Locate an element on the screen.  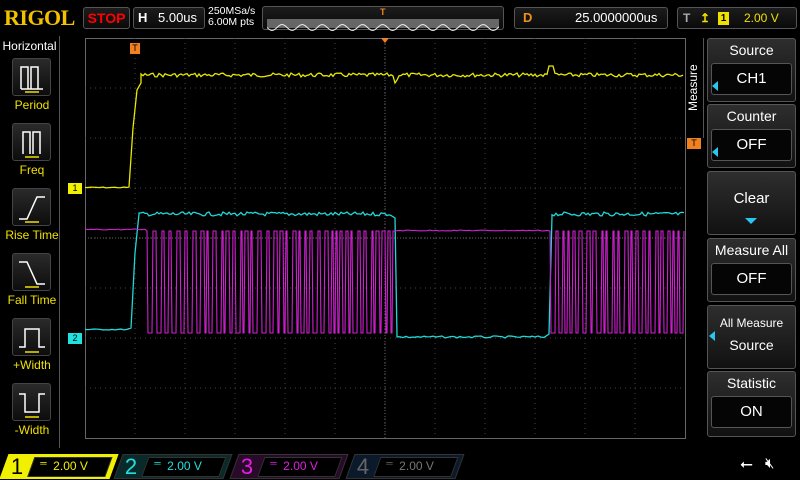
fall-time-button is located at coordinates (31, 272).